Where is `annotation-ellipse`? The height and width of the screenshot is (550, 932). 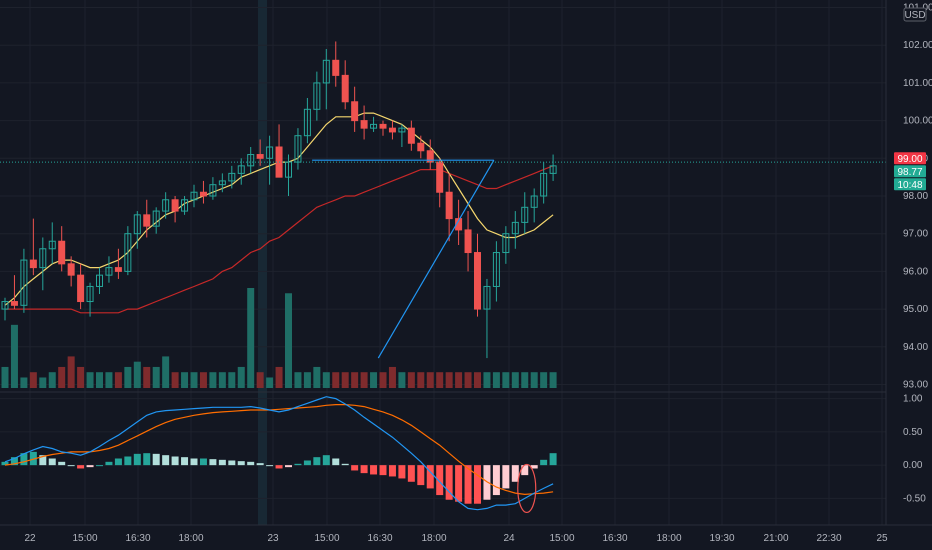 annotation-ellipse is located at coordinates (527, 488).